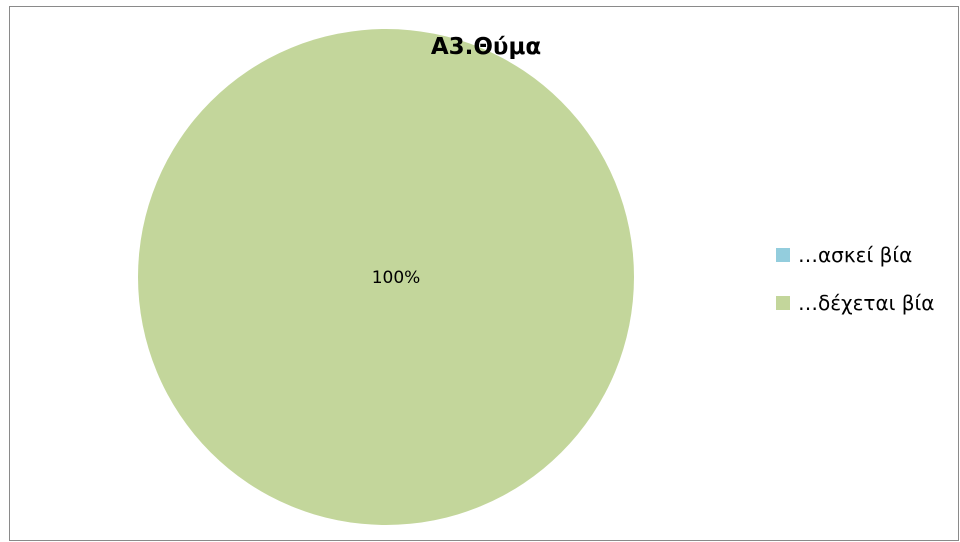 This screenshot has width=960, height=542. Describe the element at coordinates (866, 303) in the screenshot. I see `legend-label: …δέχεται βία` at that location.